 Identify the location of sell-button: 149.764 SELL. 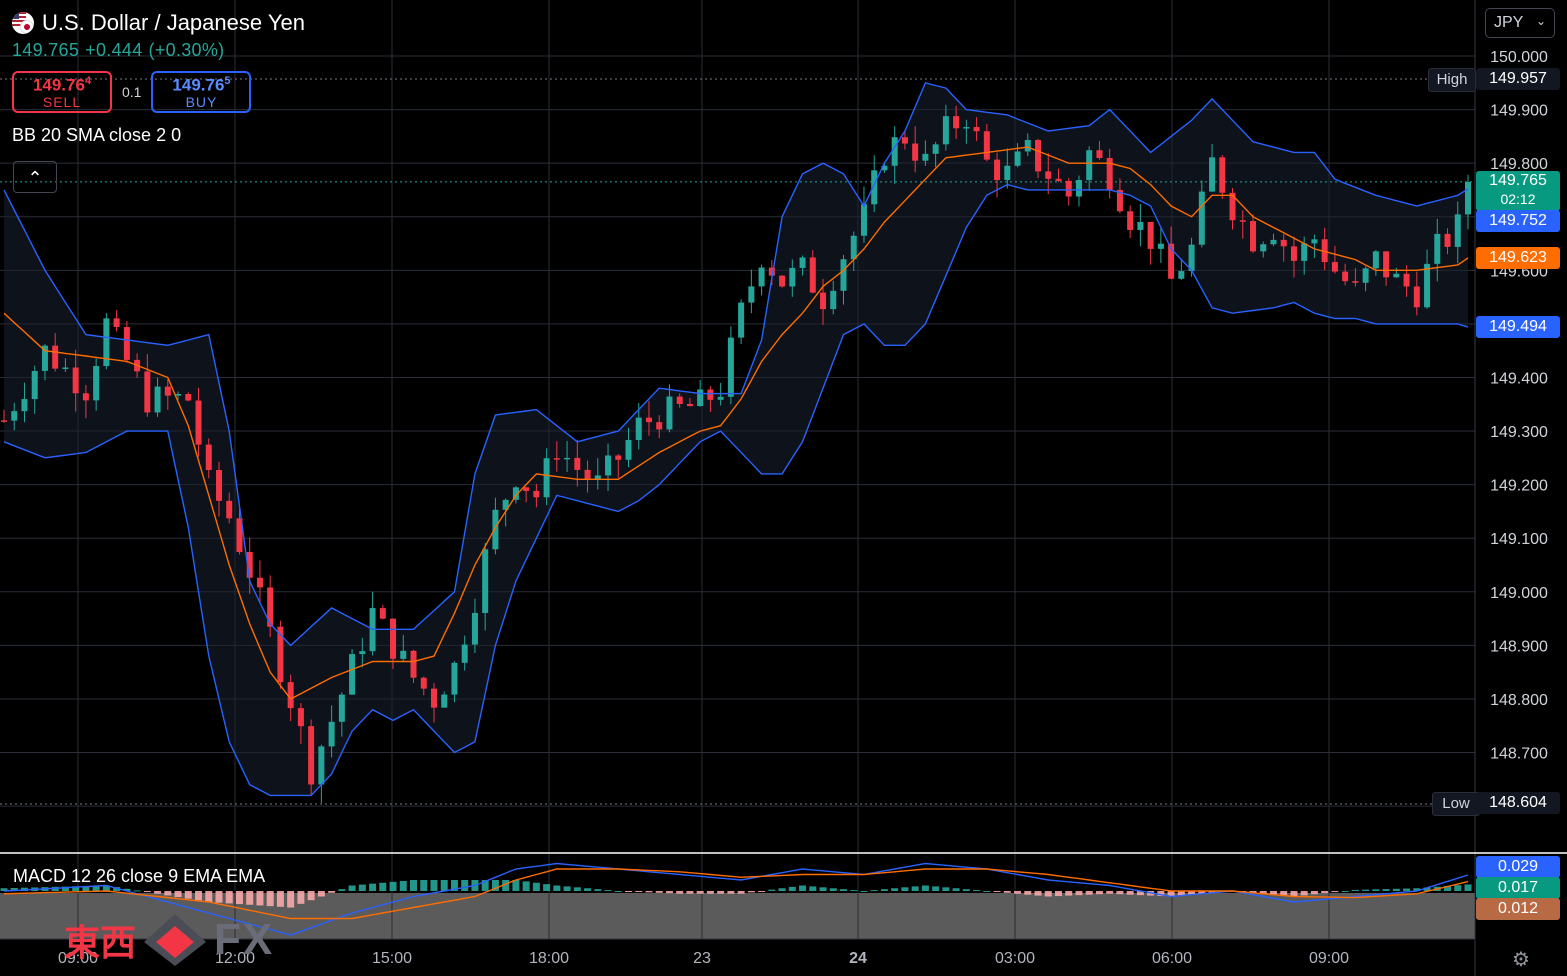
(62, 92).